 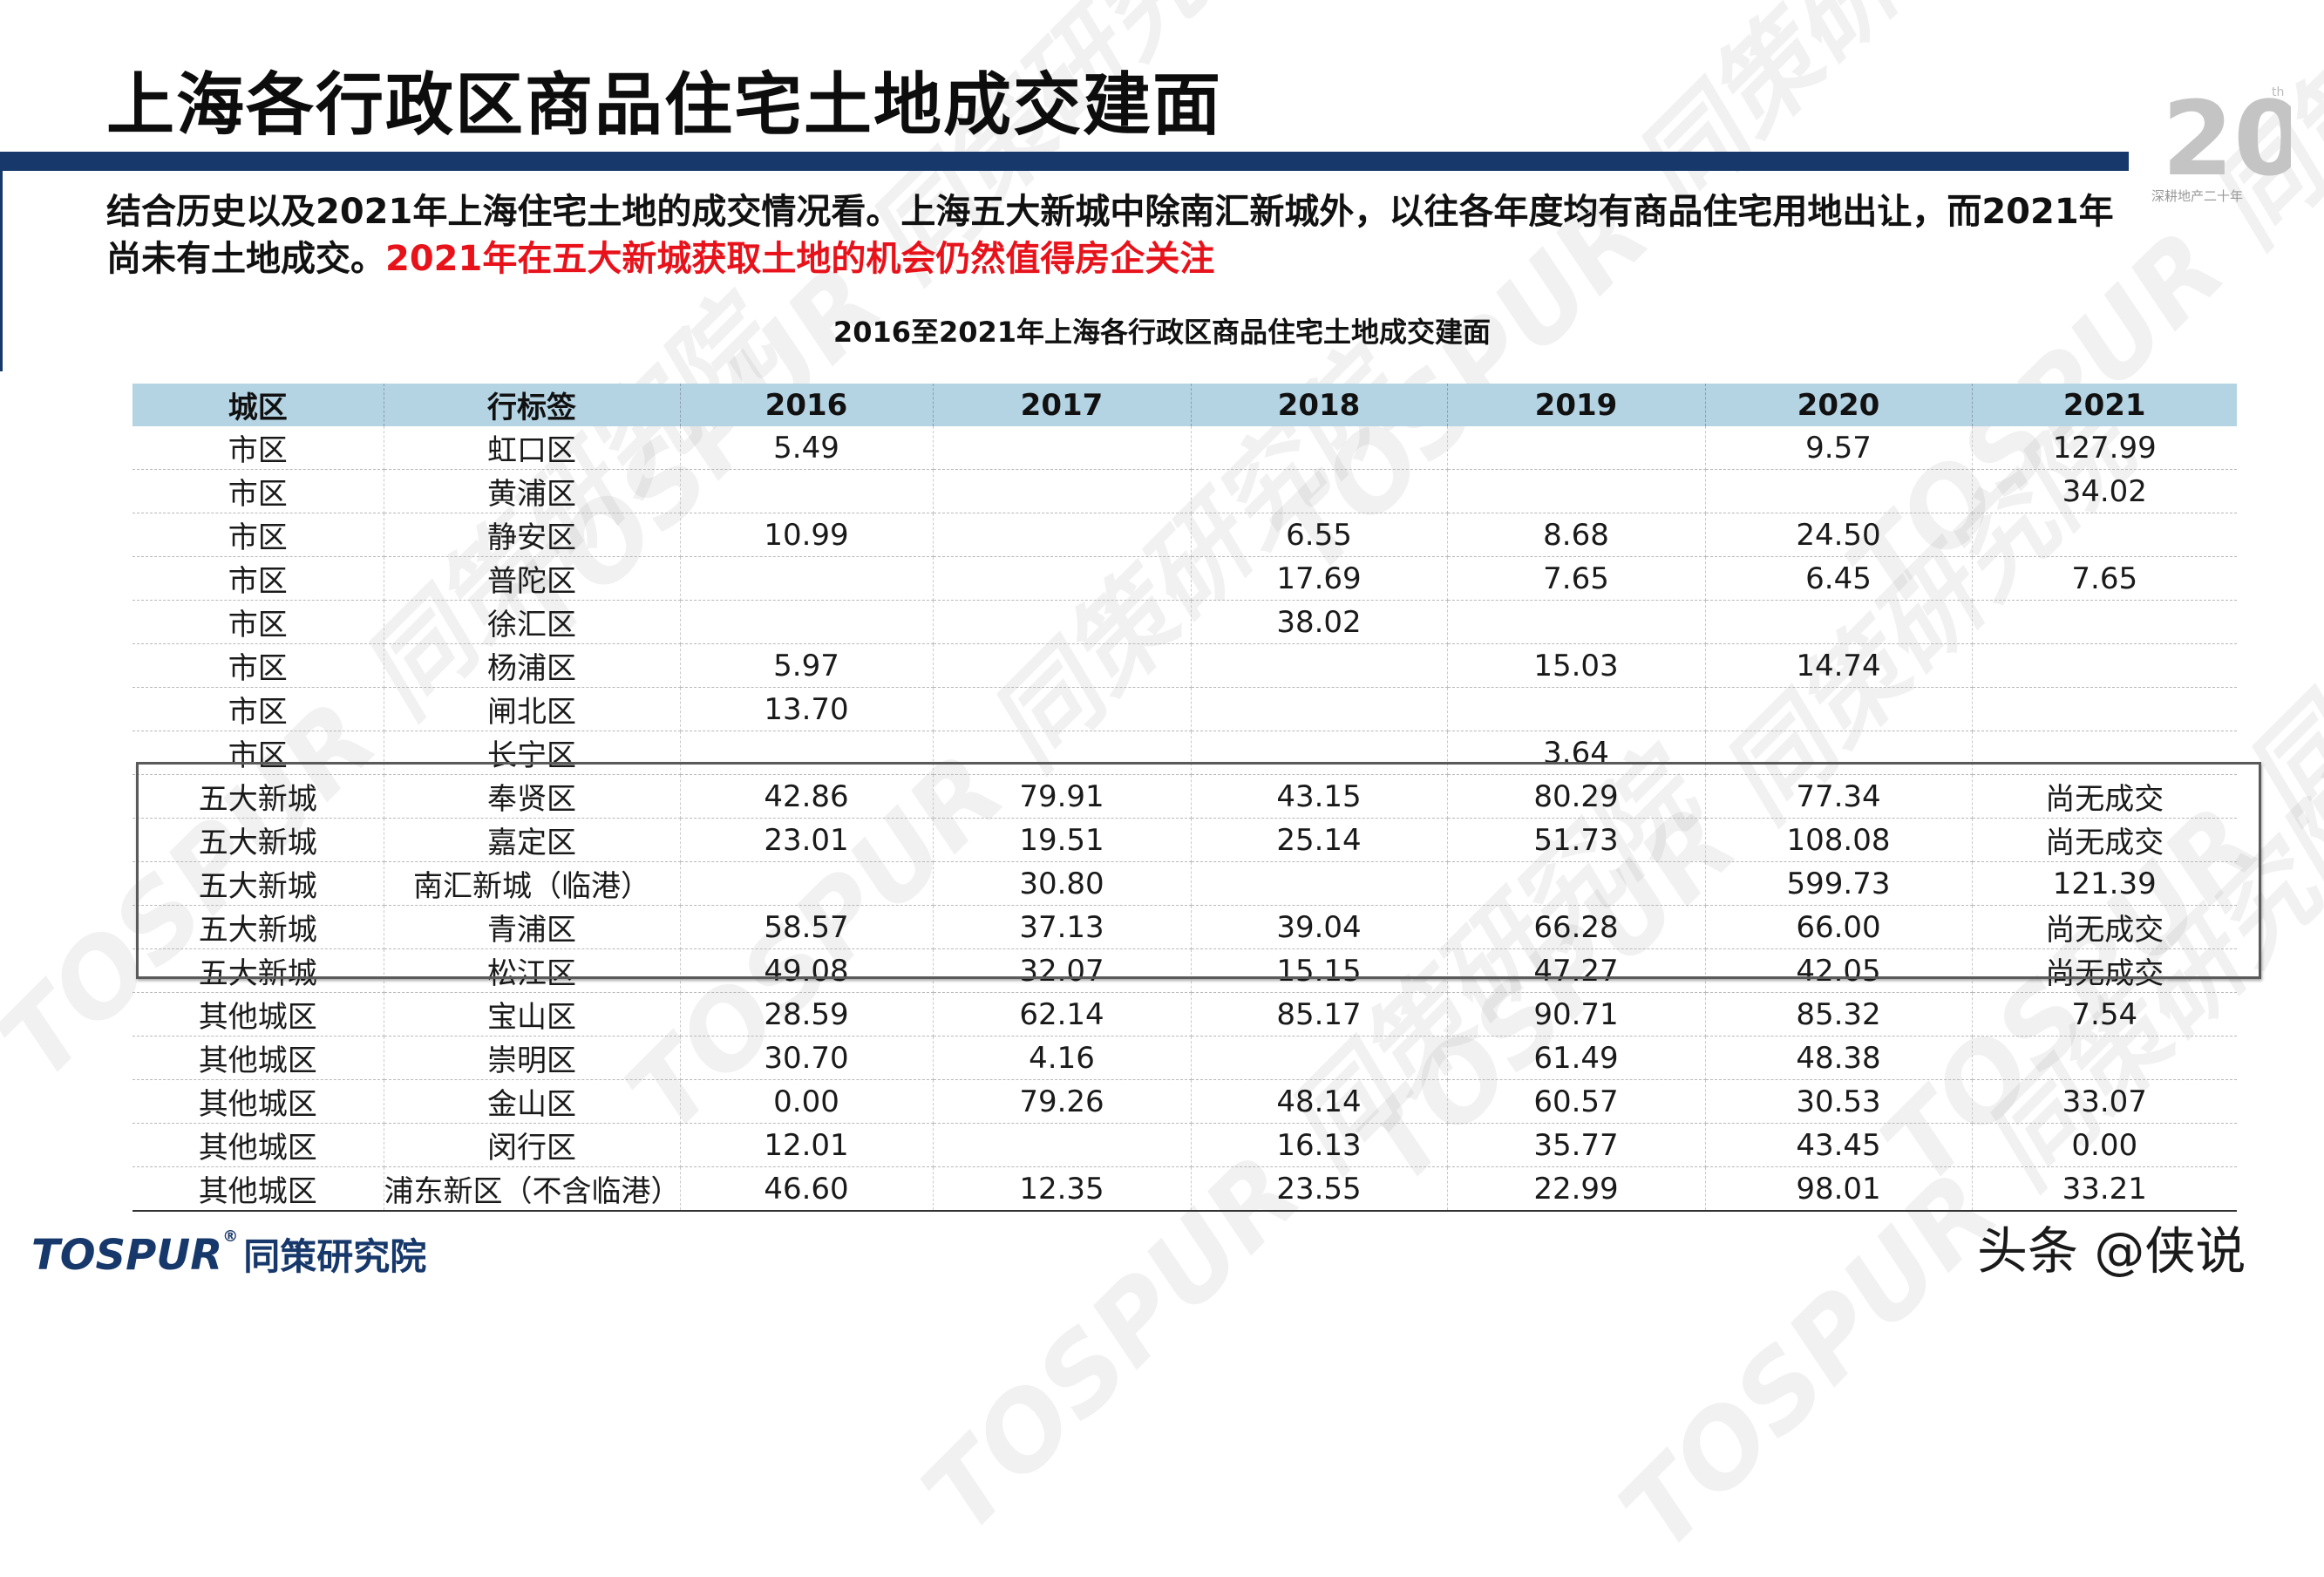 I want to click on table-row: 五大新城 松江区 49.08 32.07 15.15 47.27 42.05 尚无成交, so click(x=1185, y=971).